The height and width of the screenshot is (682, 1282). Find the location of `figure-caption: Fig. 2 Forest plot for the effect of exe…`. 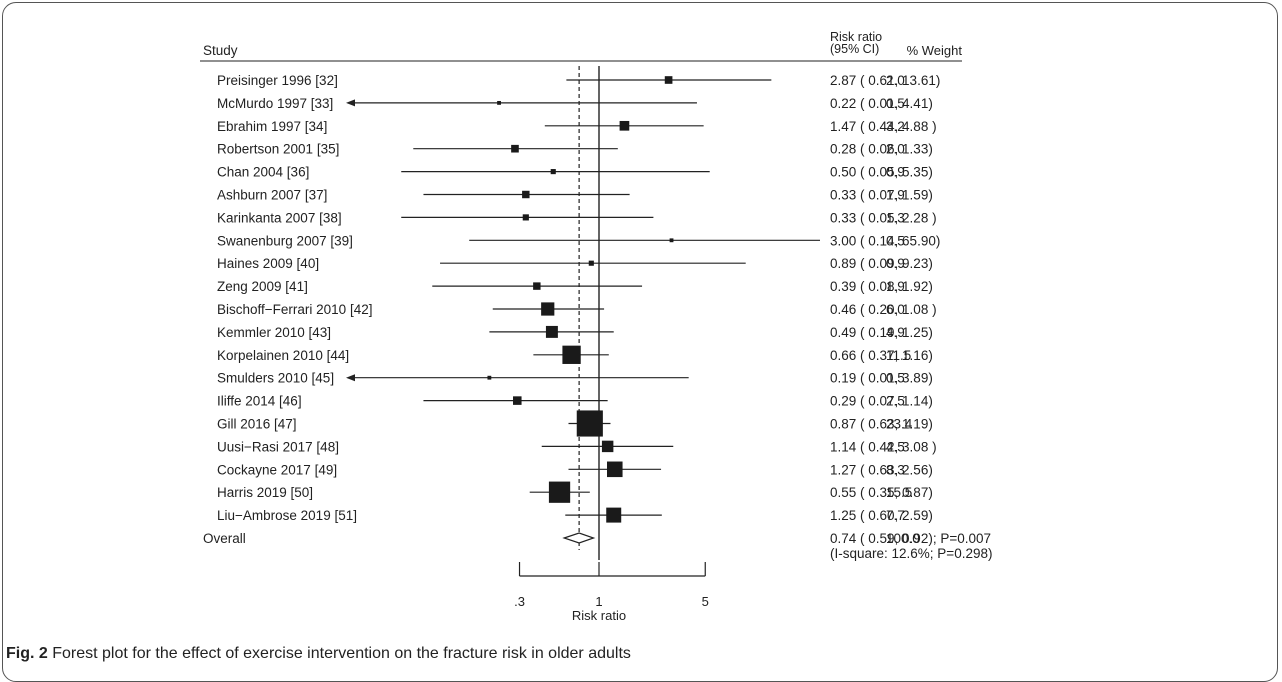

figure-caption: Fig. 2 Forest plot for the effect of exe… is located at coordinates (318, 654).